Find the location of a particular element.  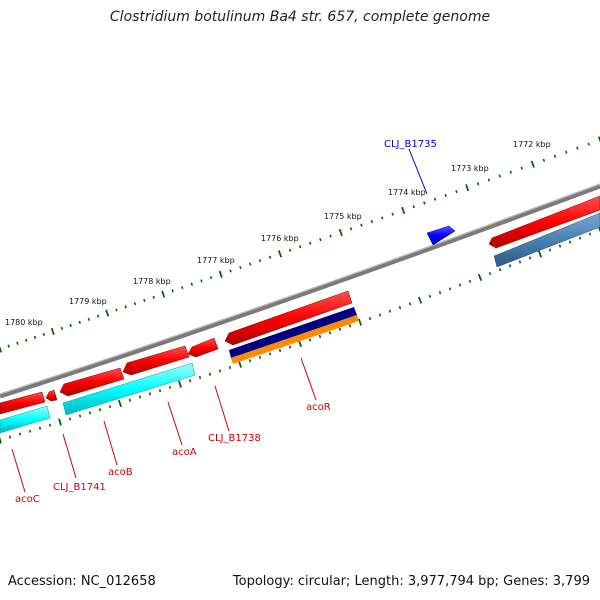

track-cyan-left is located at coordinates (25, 419).